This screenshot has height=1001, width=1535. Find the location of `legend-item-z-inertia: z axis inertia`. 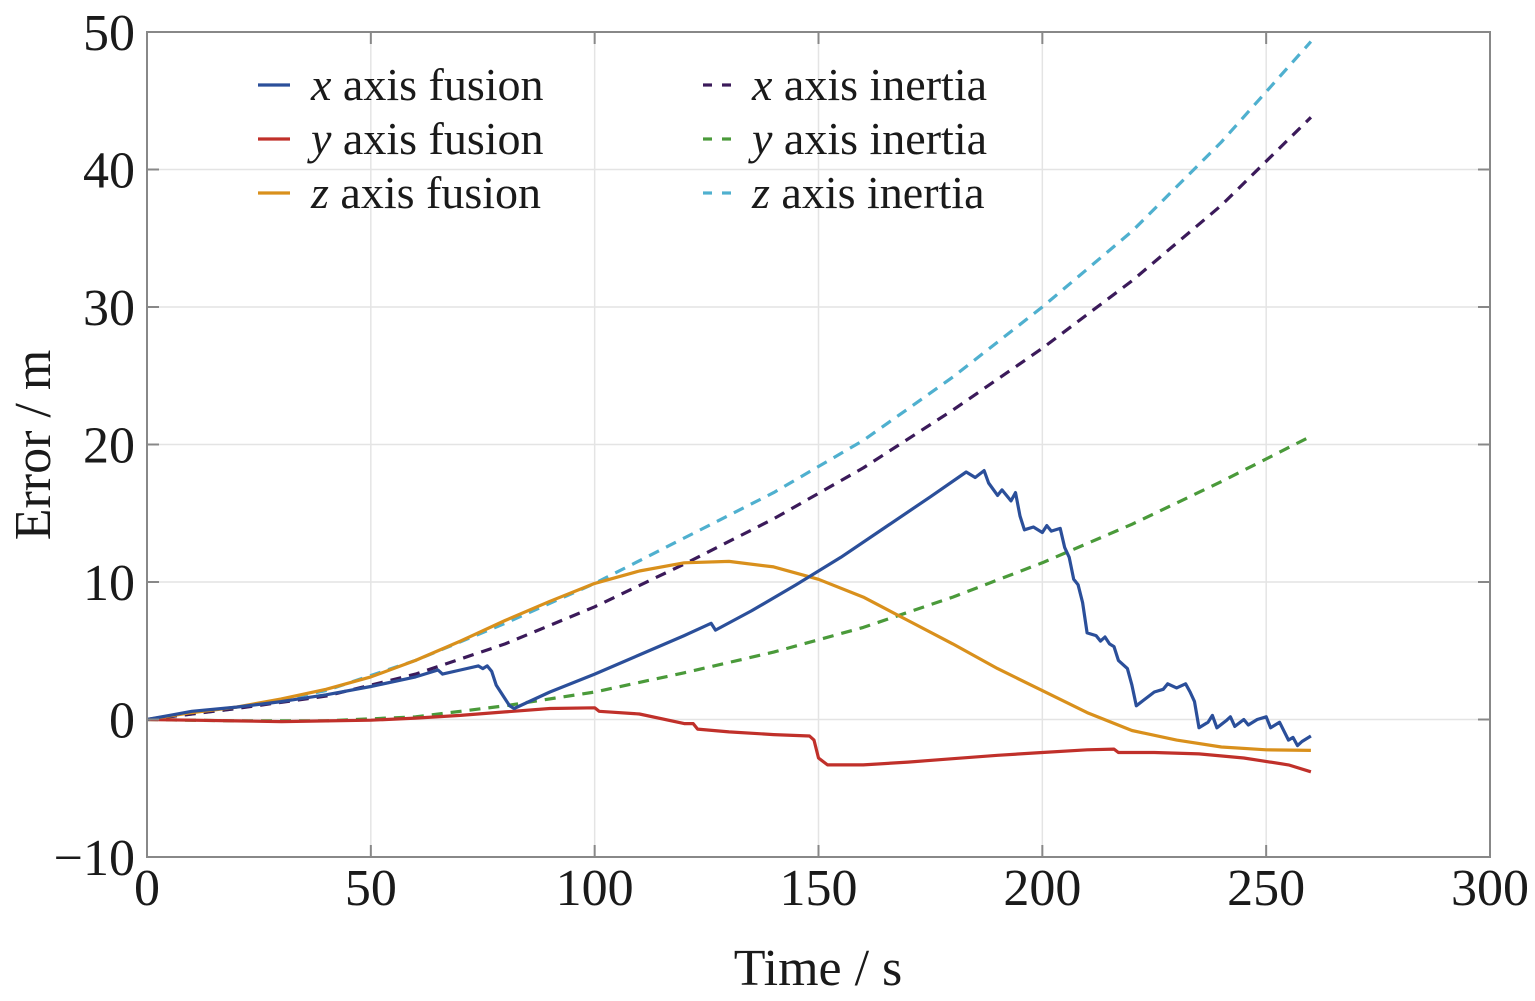

legend-item-z-inertia: z axis inertia is located at coordinates (844, 192).